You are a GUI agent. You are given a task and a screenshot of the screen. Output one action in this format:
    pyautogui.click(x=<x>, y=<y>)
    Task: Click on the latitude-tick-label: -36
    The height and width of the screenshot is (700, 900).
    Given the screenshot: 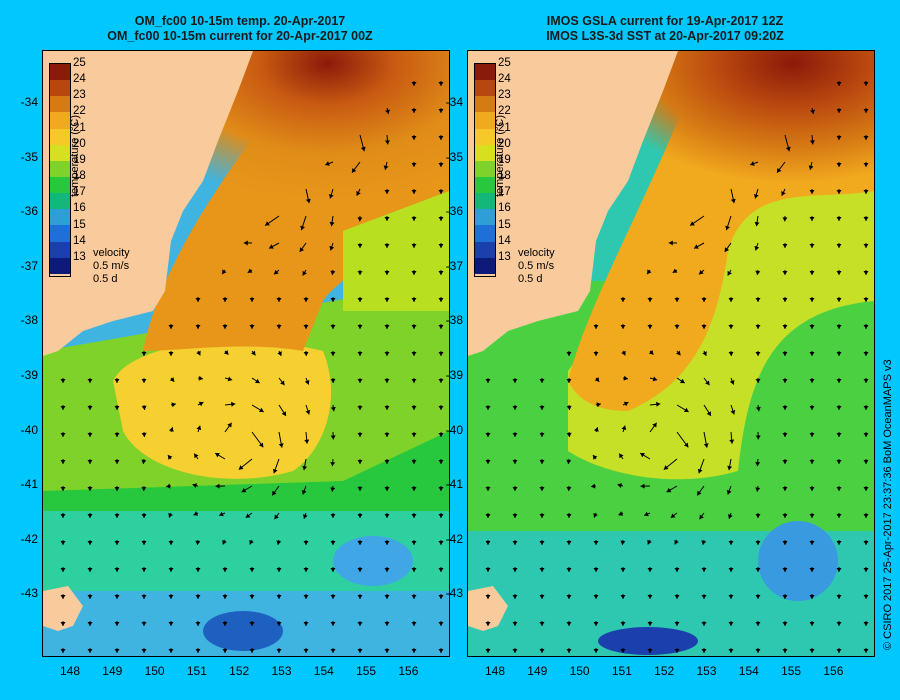 What is the action you would take?
    pyautogui.click(x=454, y=211)
    